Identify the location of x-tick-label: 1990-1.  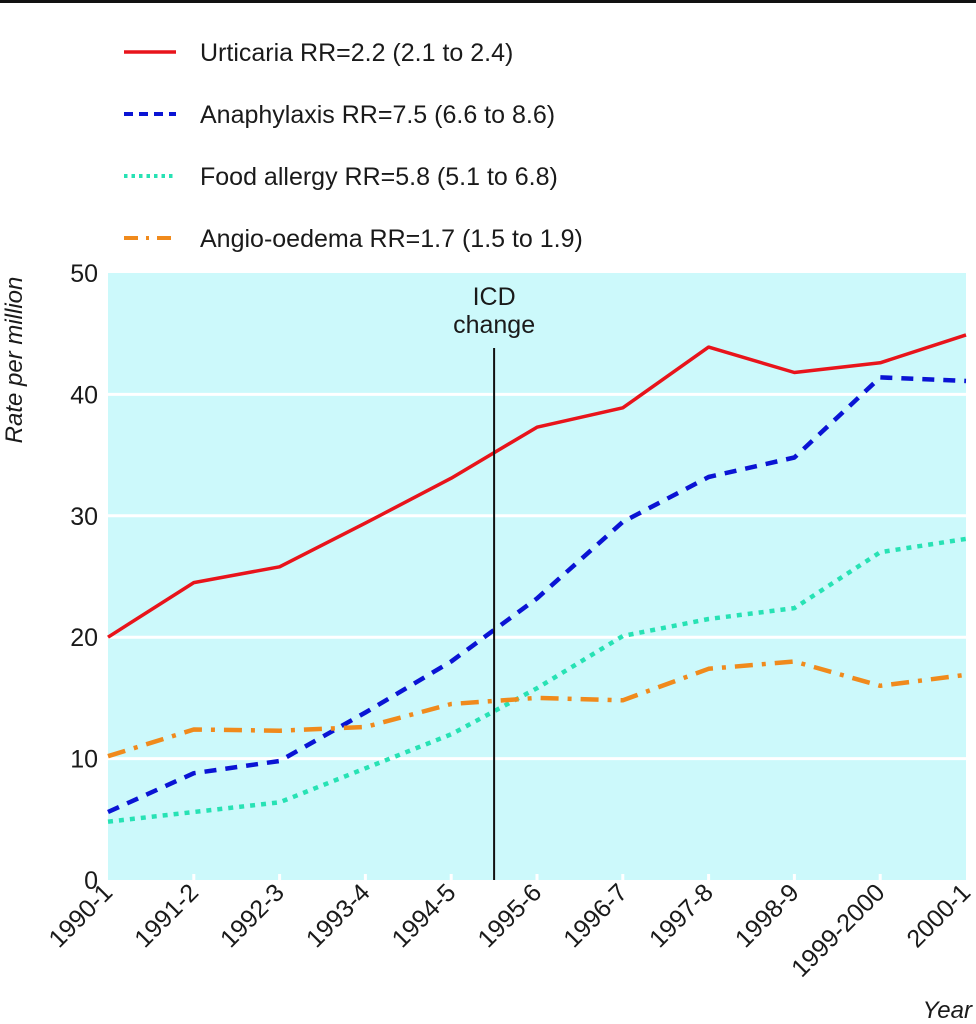
(80, 915).